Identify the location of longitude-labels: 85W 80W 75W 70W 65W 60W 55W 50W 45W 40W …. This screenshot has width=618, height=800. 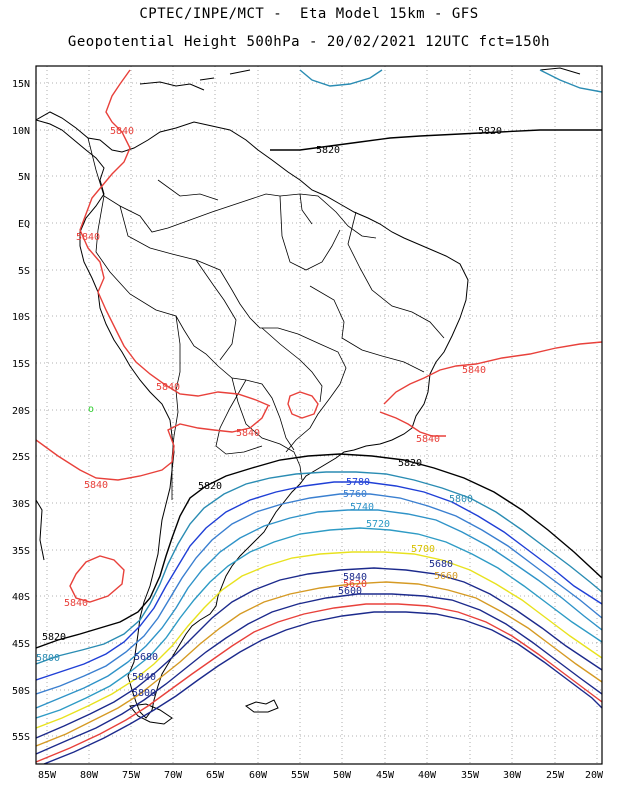
(321, 775).